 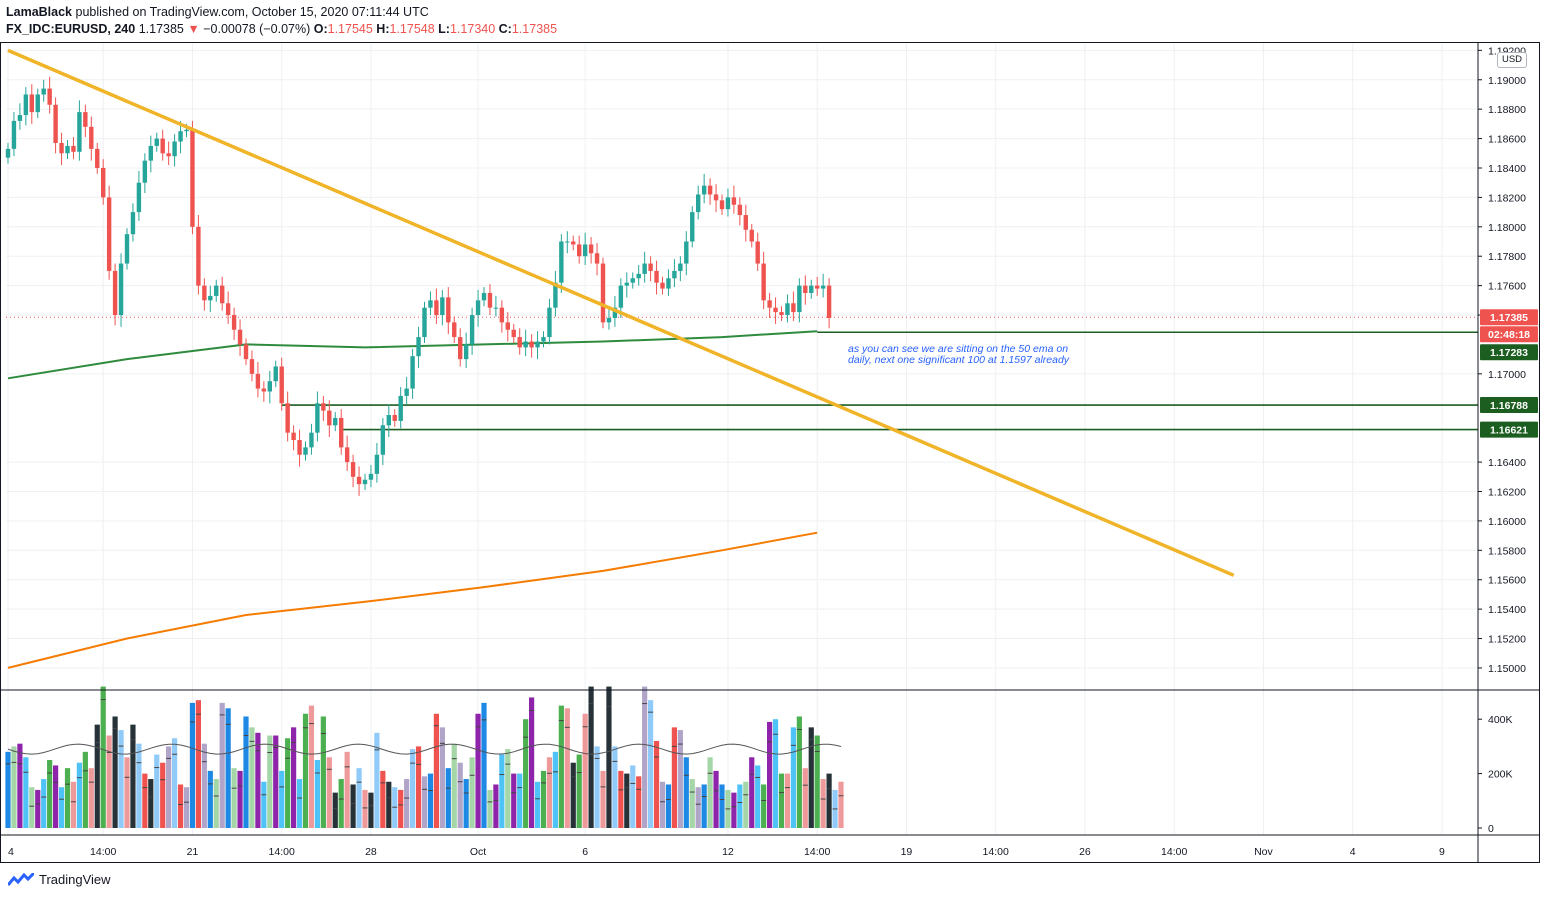 What do you see at coordinates (383, 29) in the screenshot?
I see `high-label: H:` at bounding box center [383, 29].